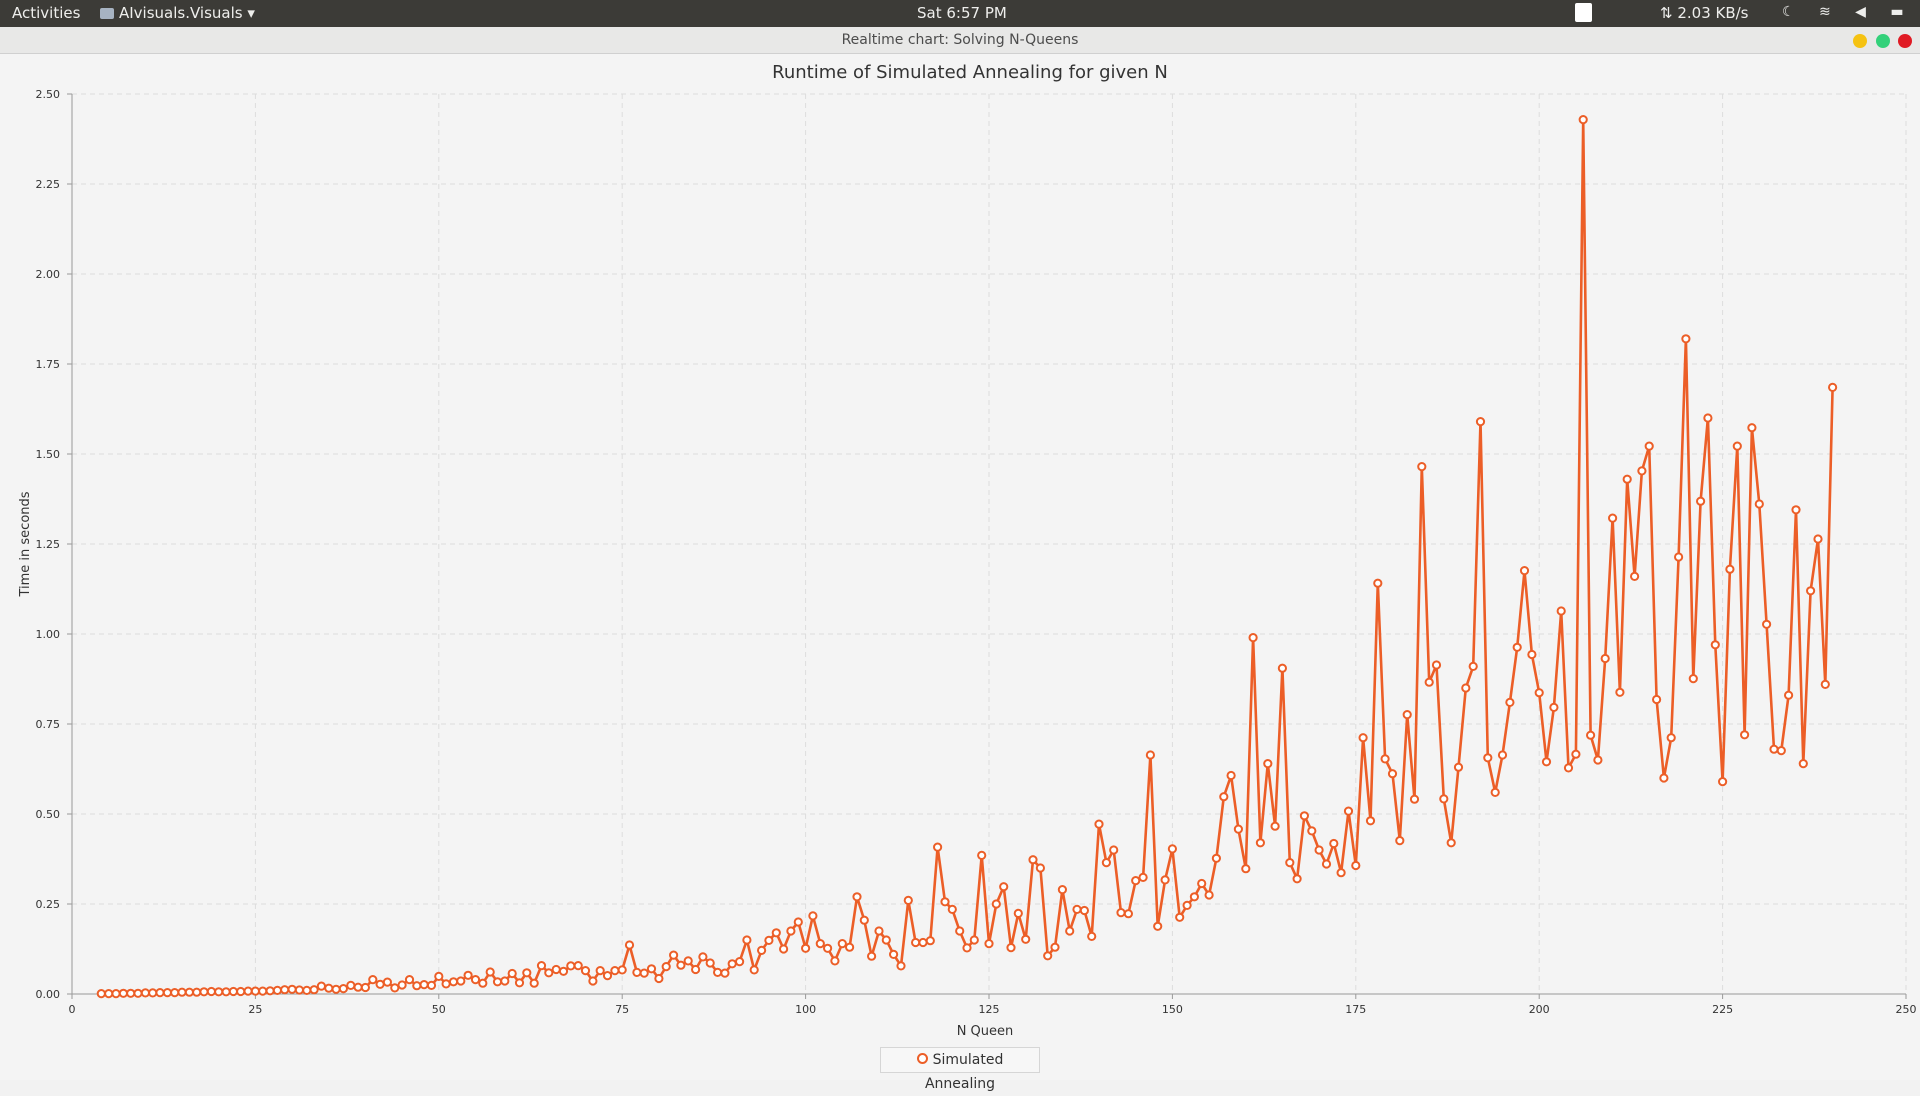  What do you see at coordinates (1539, 1009) in the screenshot?
I see `x-tick-label: 200` at bounding box center [1539, 1009].